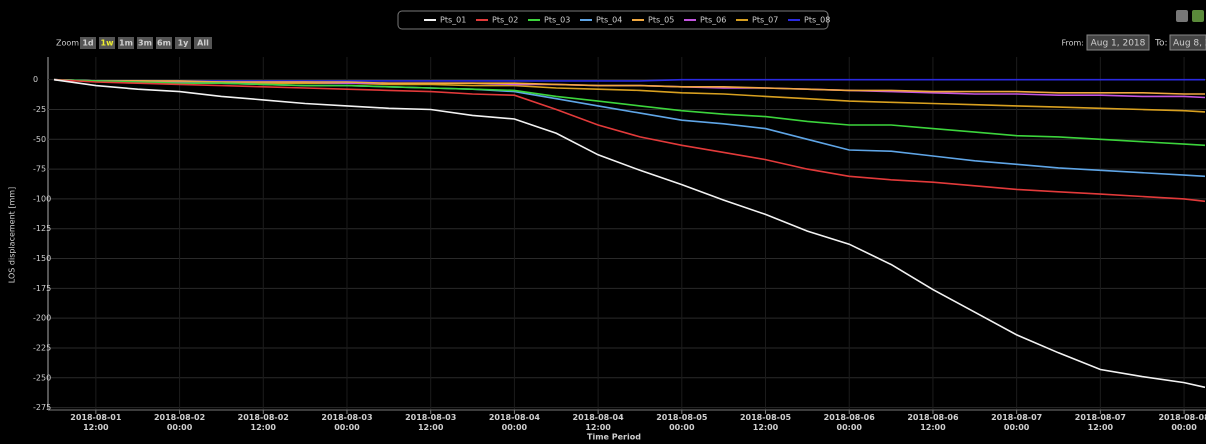 The image size is (1206, 444). I want to click on y-tick-label: -275, so click(42, 407).